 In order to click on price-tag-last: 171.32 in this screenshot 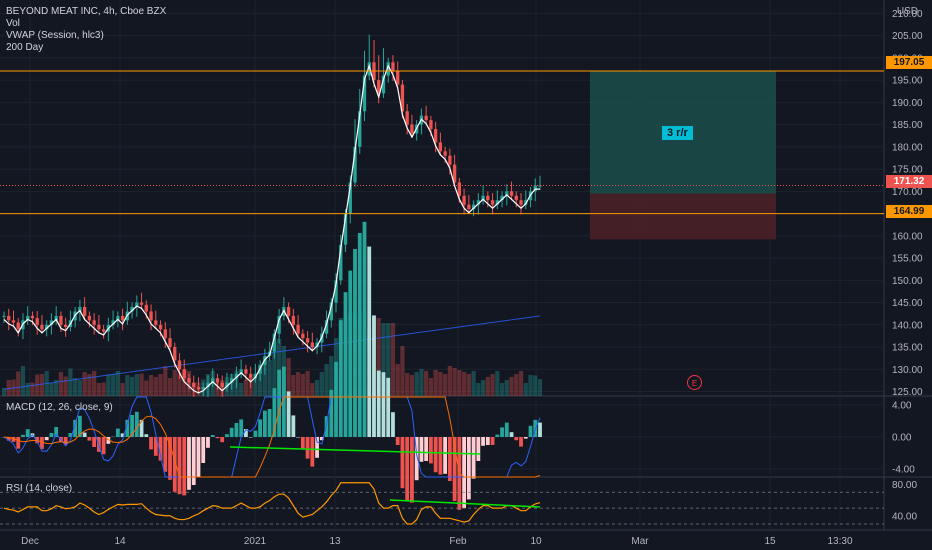, I will do `click(909, 181)`.